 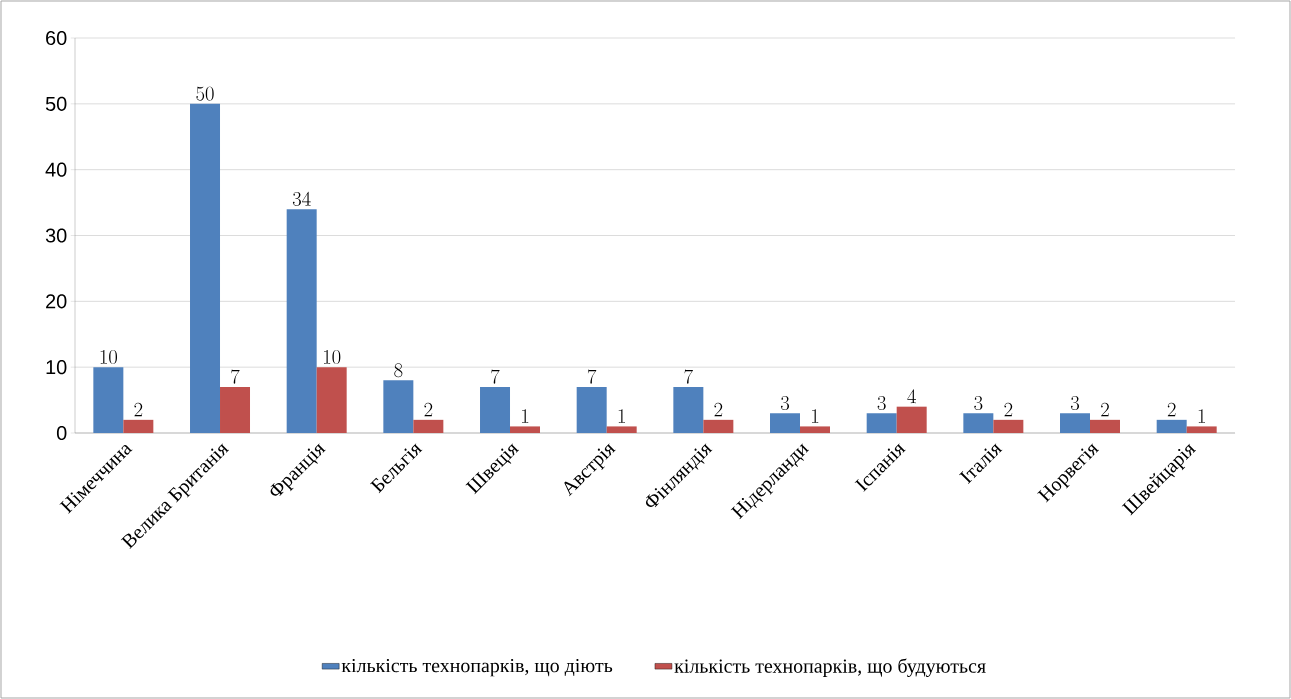 What do you see at coordinates (398, 370) in the screenshot?
I see `data-label: 8` at bounding box center [398, 370].